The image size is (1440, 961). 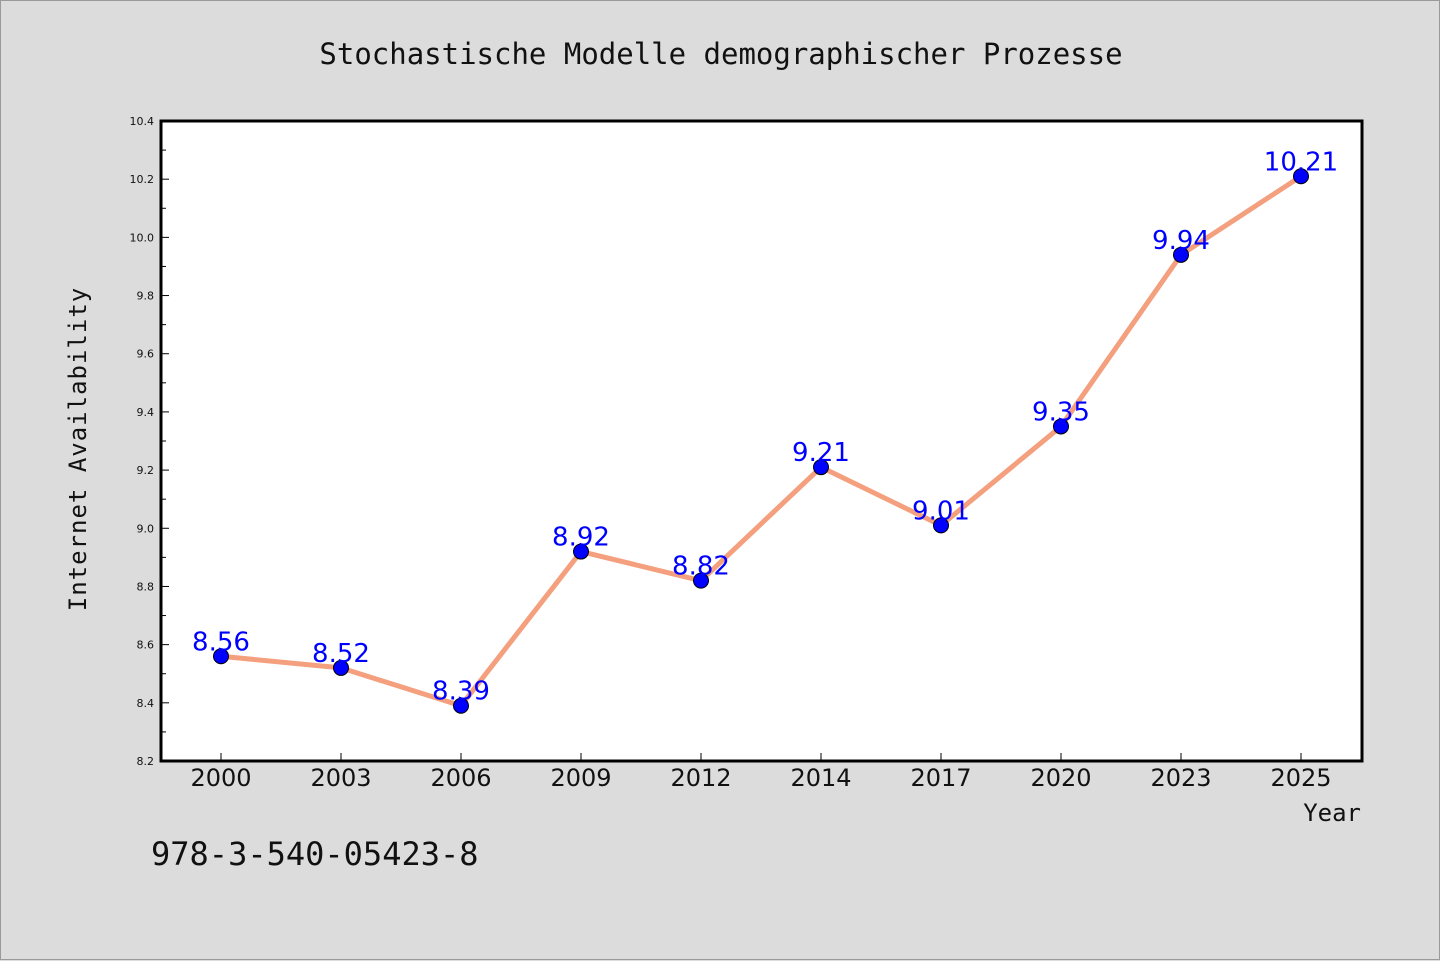 What do you see at coordinates (761, 772) in the screenshot?
I see `x-axis-ticks: 2000 2003 2006 2009 2012 2014 2017 2020 2023 2025` at bounding box center [761, 772].